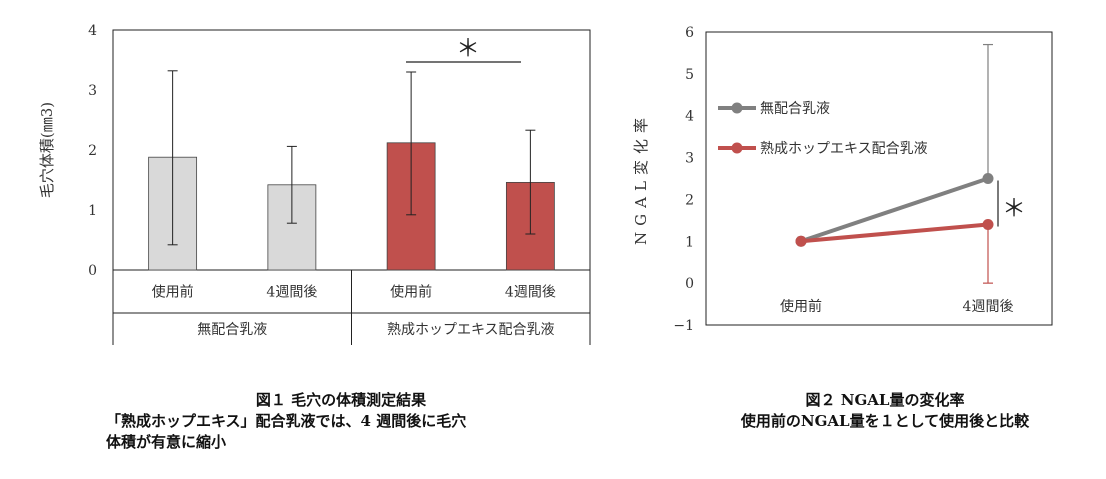 This screenshot has height=479, width=1106. What do you see at coordinates (641, 178) in the screenshot?
I see `y-axis-label: NGAL変化率` at bounding box center [641, 178].